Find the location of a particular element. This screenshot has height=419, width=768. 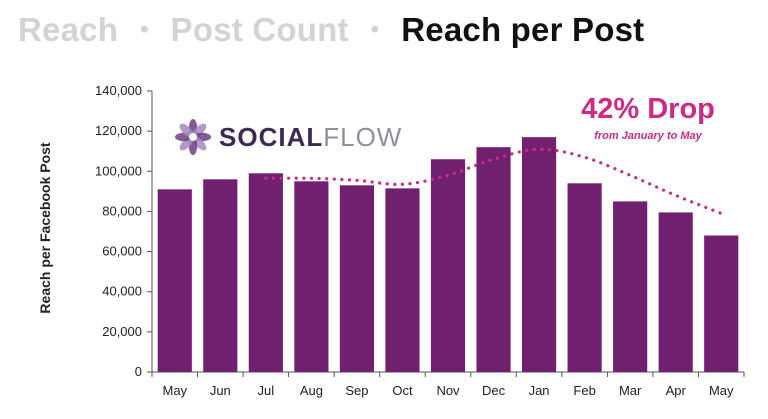

y-tick-label: 20,000 is located at coordinates (122, 331).